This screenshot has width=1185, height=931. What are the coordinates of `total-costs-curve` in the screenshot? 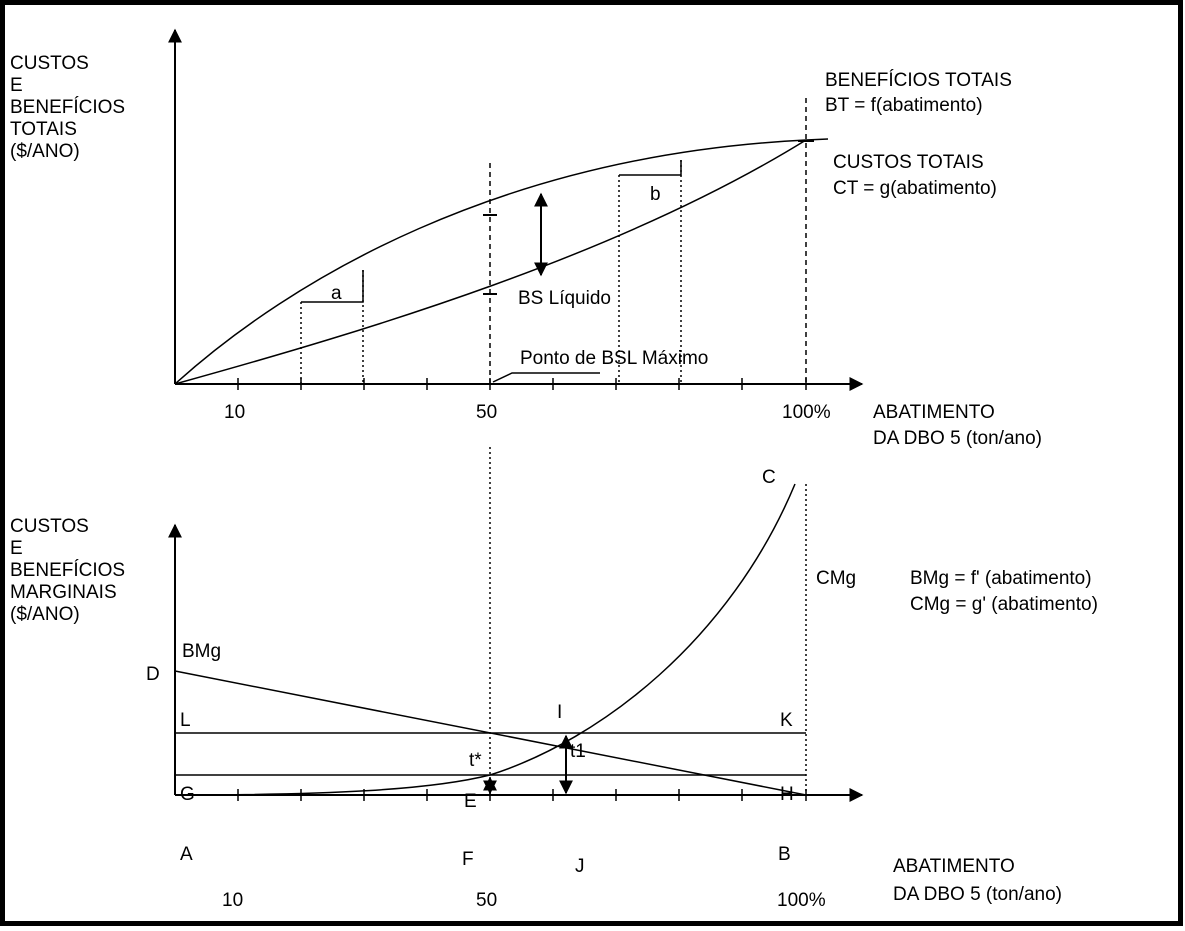 It's located at (490, 262).